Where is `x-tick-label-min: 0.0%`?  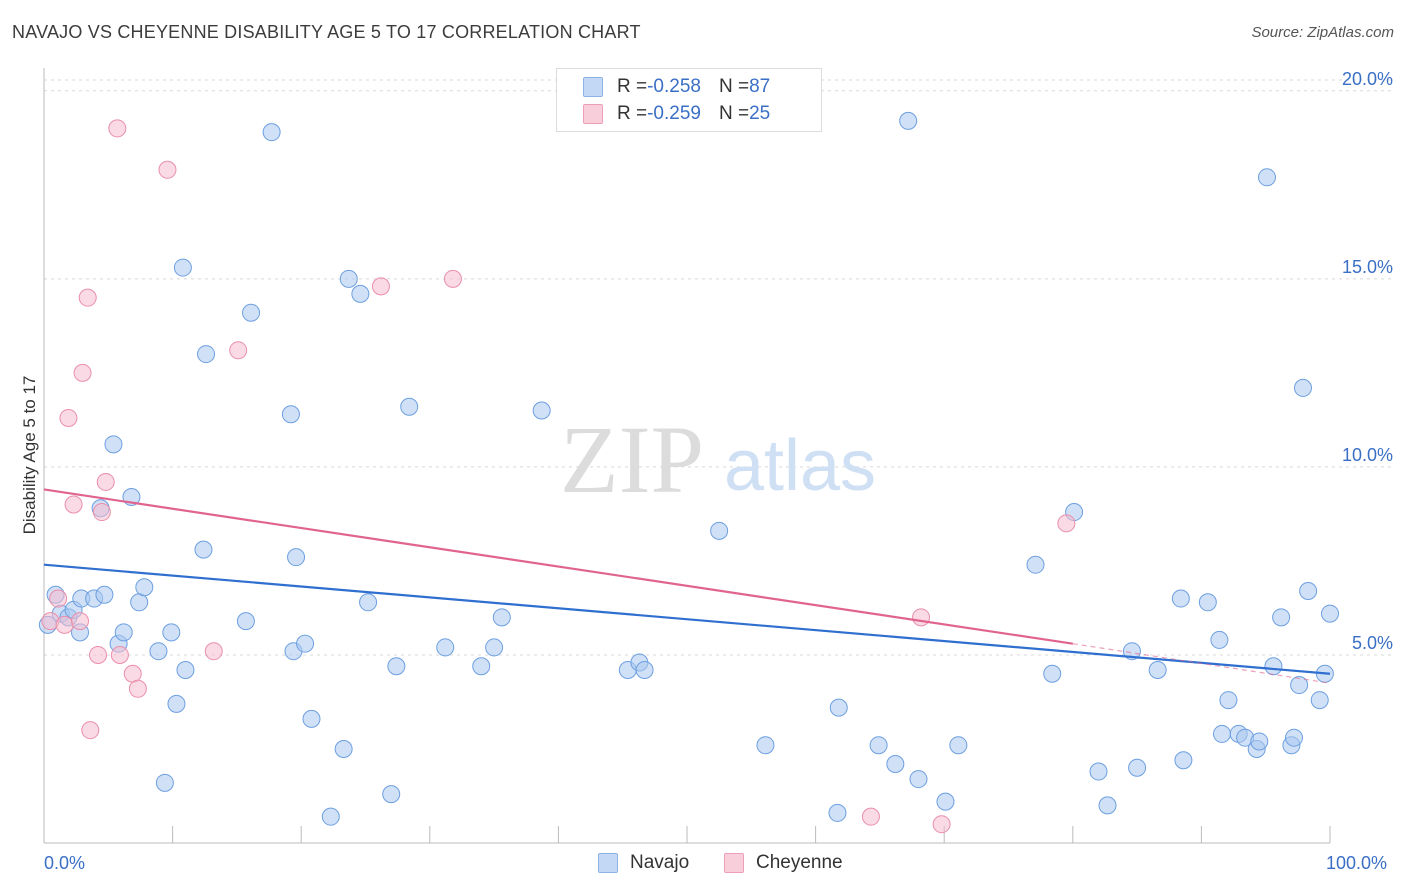
x-tick-label-min: 0.0% is located at coordinates (65, 863).